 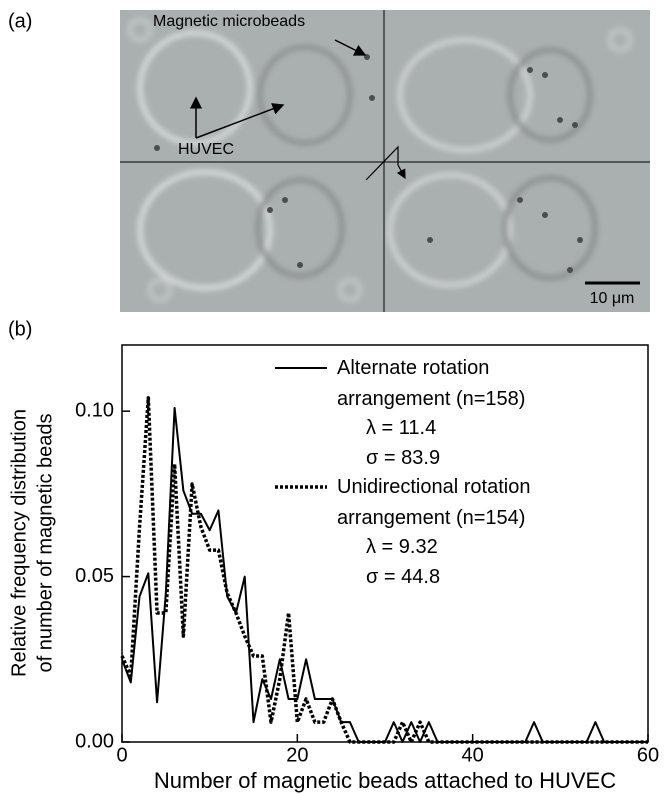 I want to click on panel-label: (a), so click(x=20, y=21).